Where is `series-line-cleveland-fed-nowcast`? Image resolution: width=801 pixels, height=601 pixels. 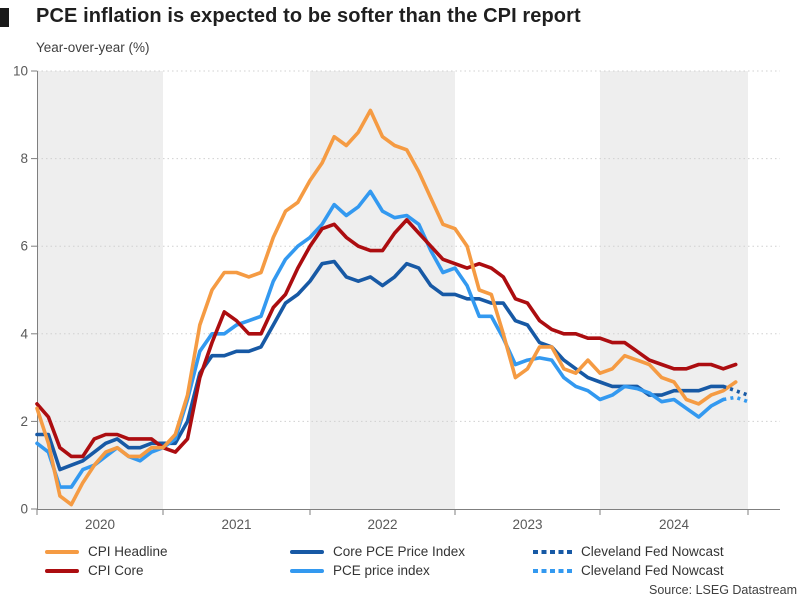 series-line-cleveland-fed-nowcast is located at coordinates (735, 390).